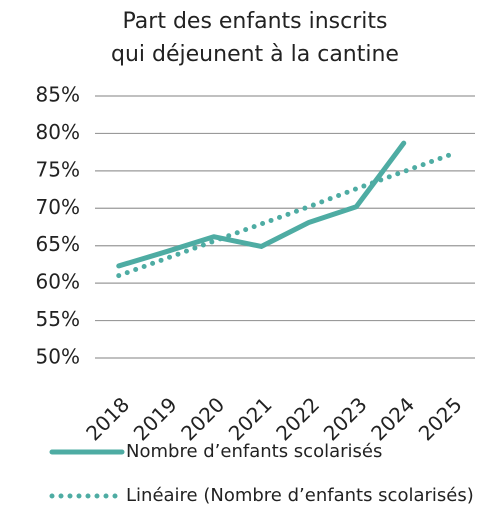  I want to click on x-tick-label: 2018, so click(107, 418).